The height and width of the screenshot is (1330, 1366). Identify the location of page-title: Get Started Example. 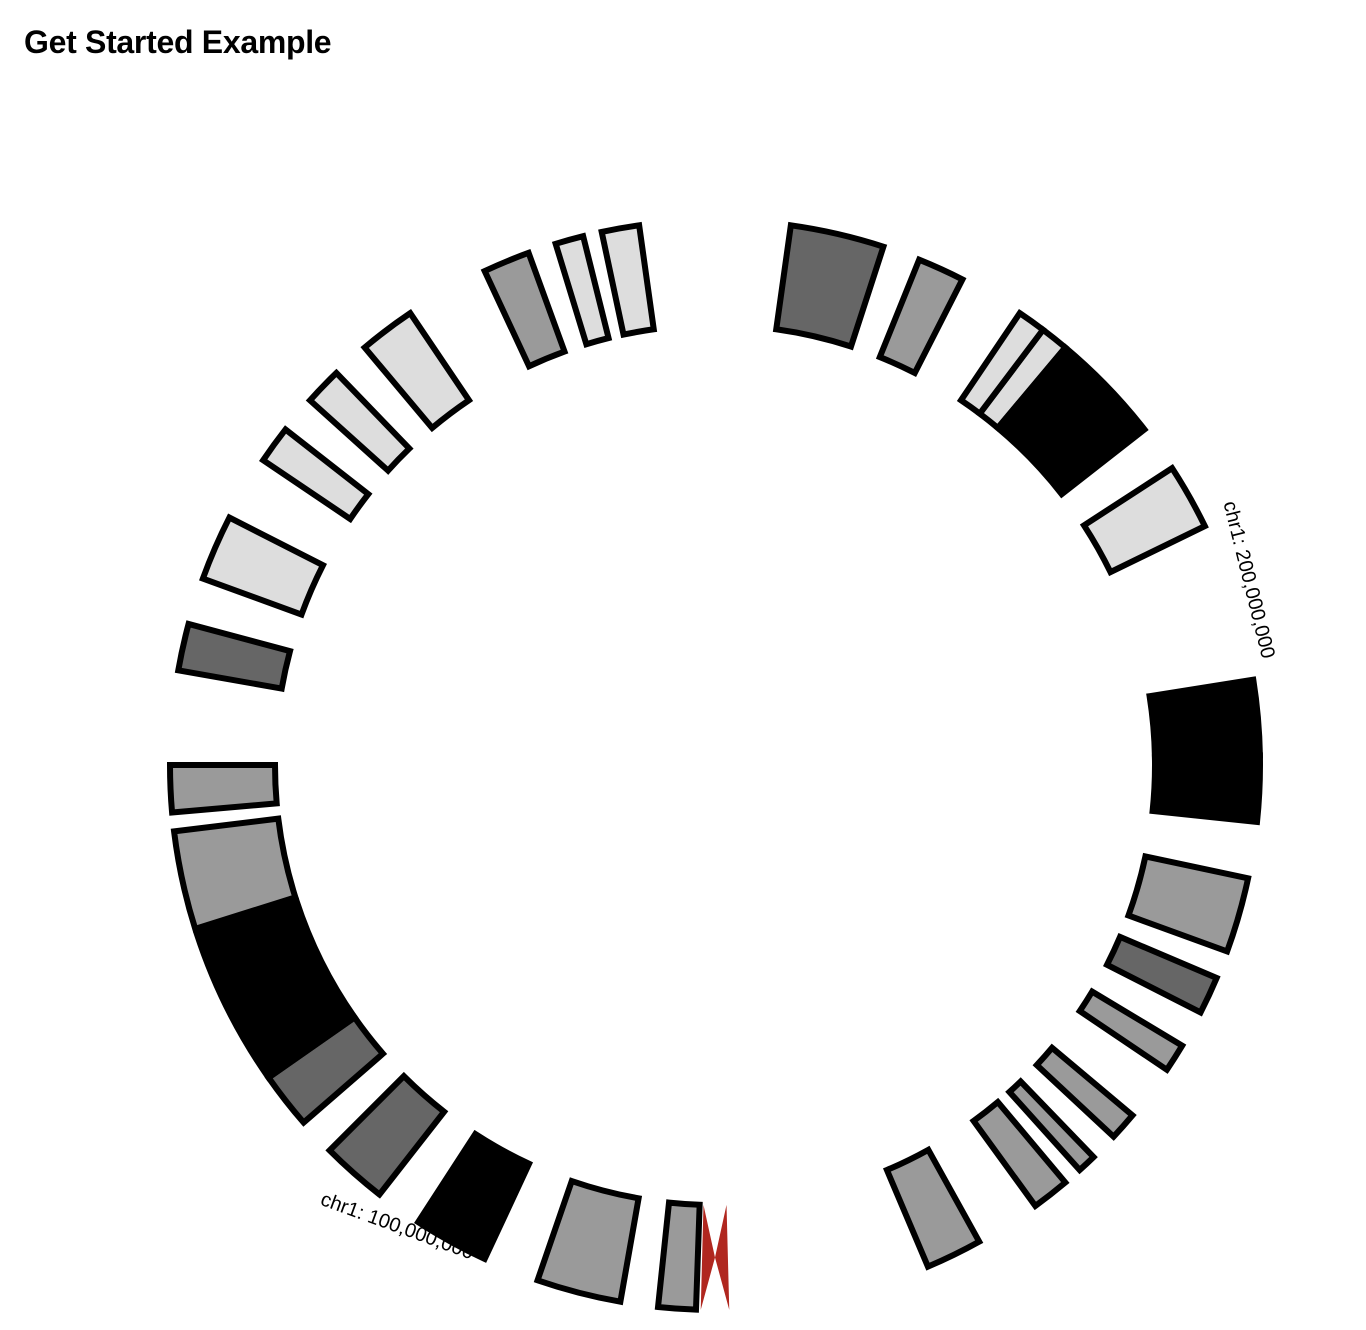
(178, 42).